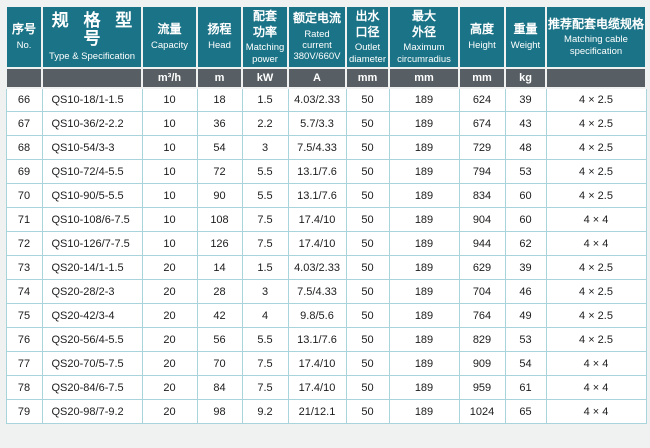  Describe the element at coordinates (525, 388) in the screenshot. I see `cell-weight: 61` at that location.